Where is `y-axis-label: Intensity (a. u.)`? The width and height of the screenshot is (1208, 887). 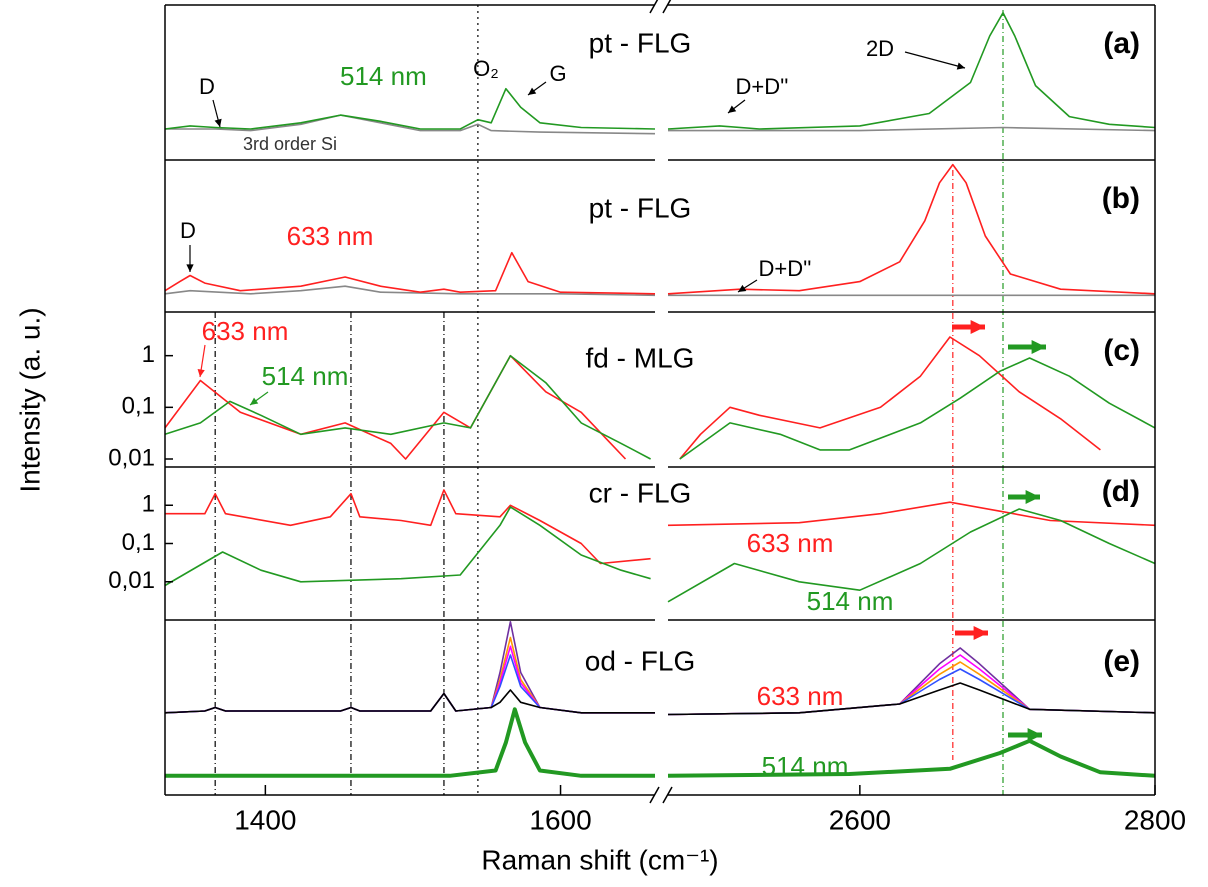
y-axis-label: Intensity (a. u.) is located at coordinates (29, 399).